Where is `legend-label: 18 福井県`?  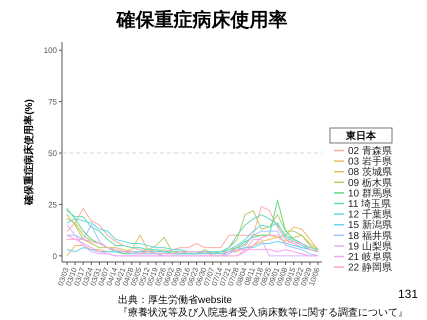
legend-label: 18 福井県 is located at coordinates (370, 236).